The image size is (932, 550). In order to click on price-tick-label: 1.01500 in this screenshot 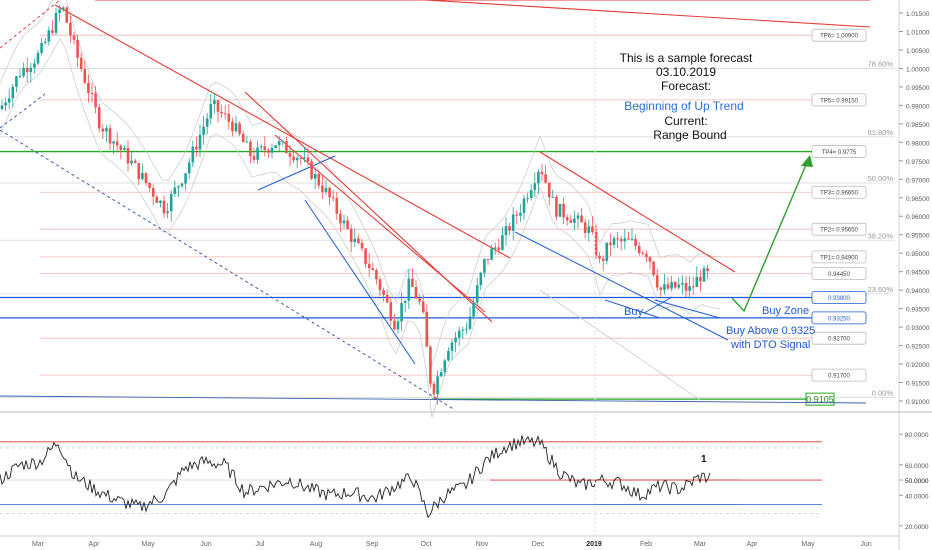, I will do `click(918, 14)`.